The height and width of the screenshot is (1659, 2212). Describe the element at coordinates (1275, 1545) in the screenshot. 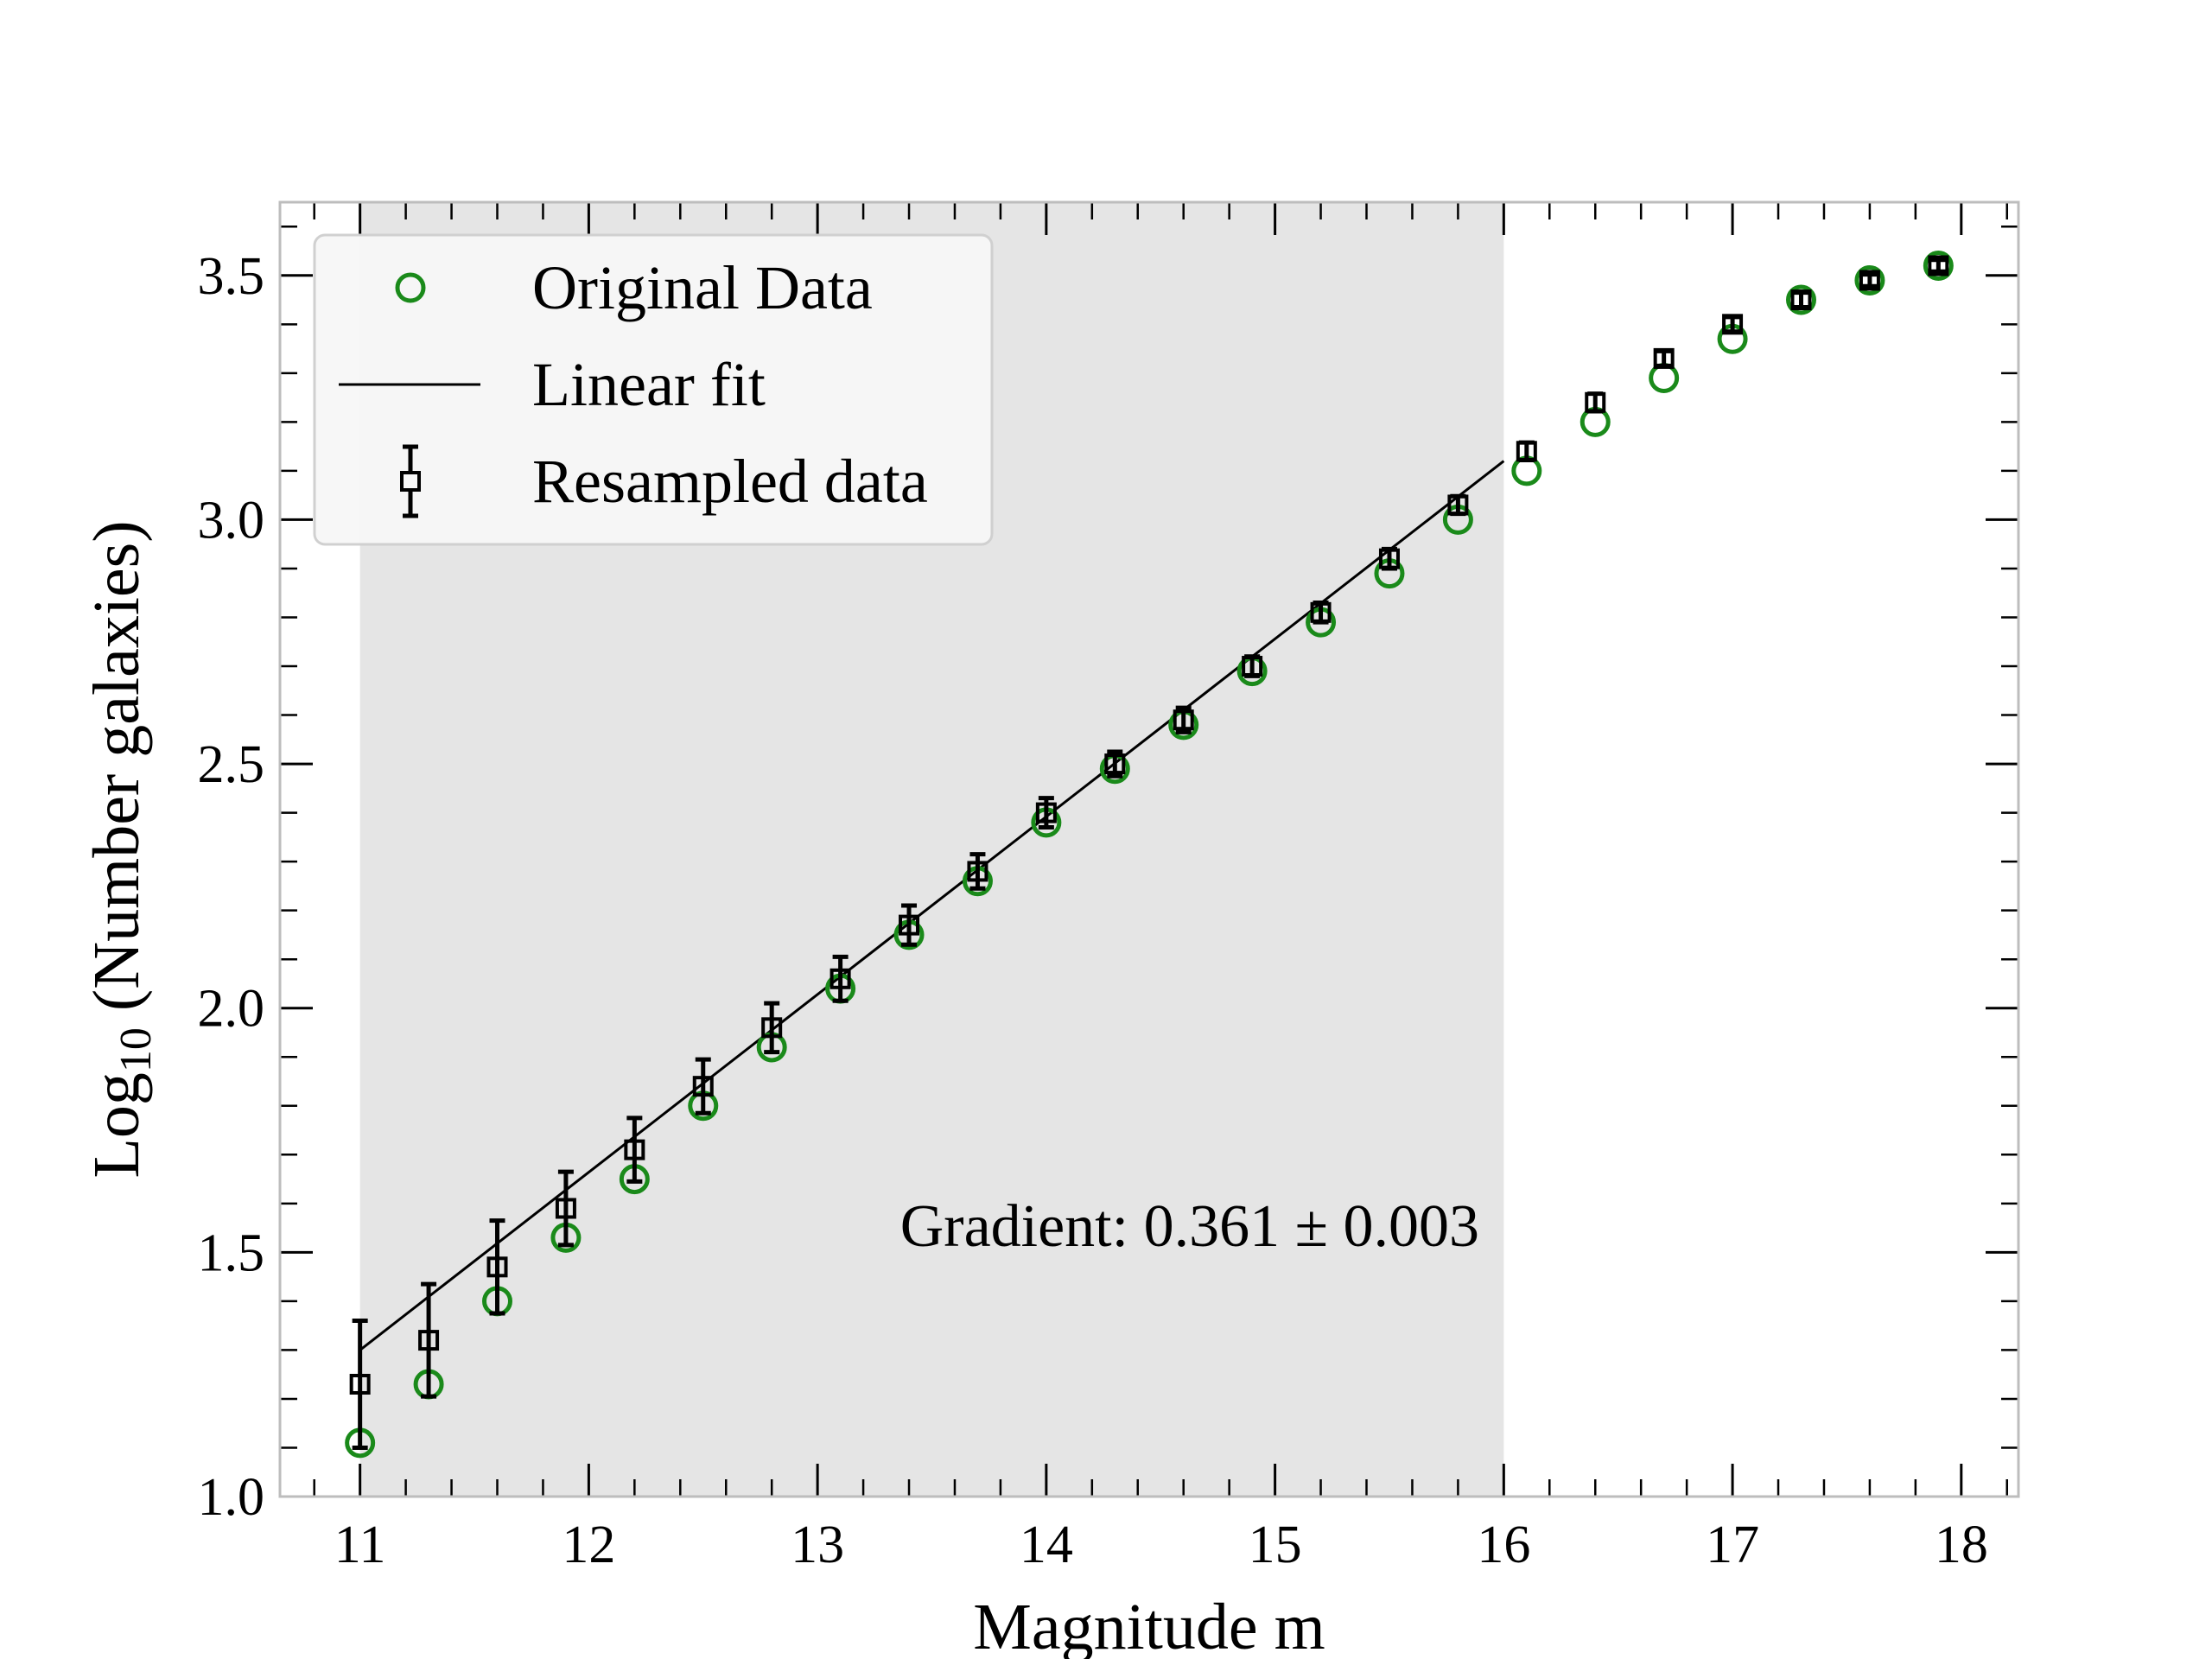

I see `x-tick-label: 15` at that location.